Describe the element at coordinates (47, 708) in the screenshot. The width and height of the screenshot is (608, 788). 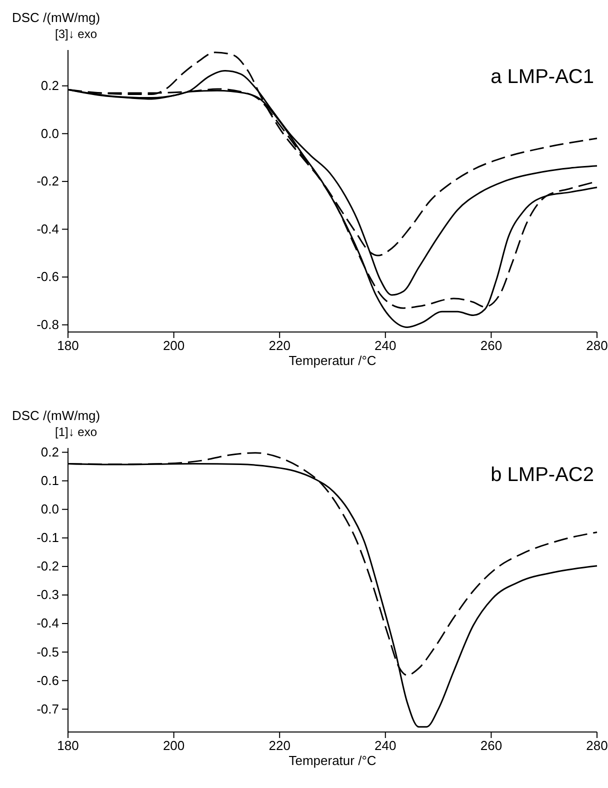
I see `y-tick-label: -0.7` at that location.